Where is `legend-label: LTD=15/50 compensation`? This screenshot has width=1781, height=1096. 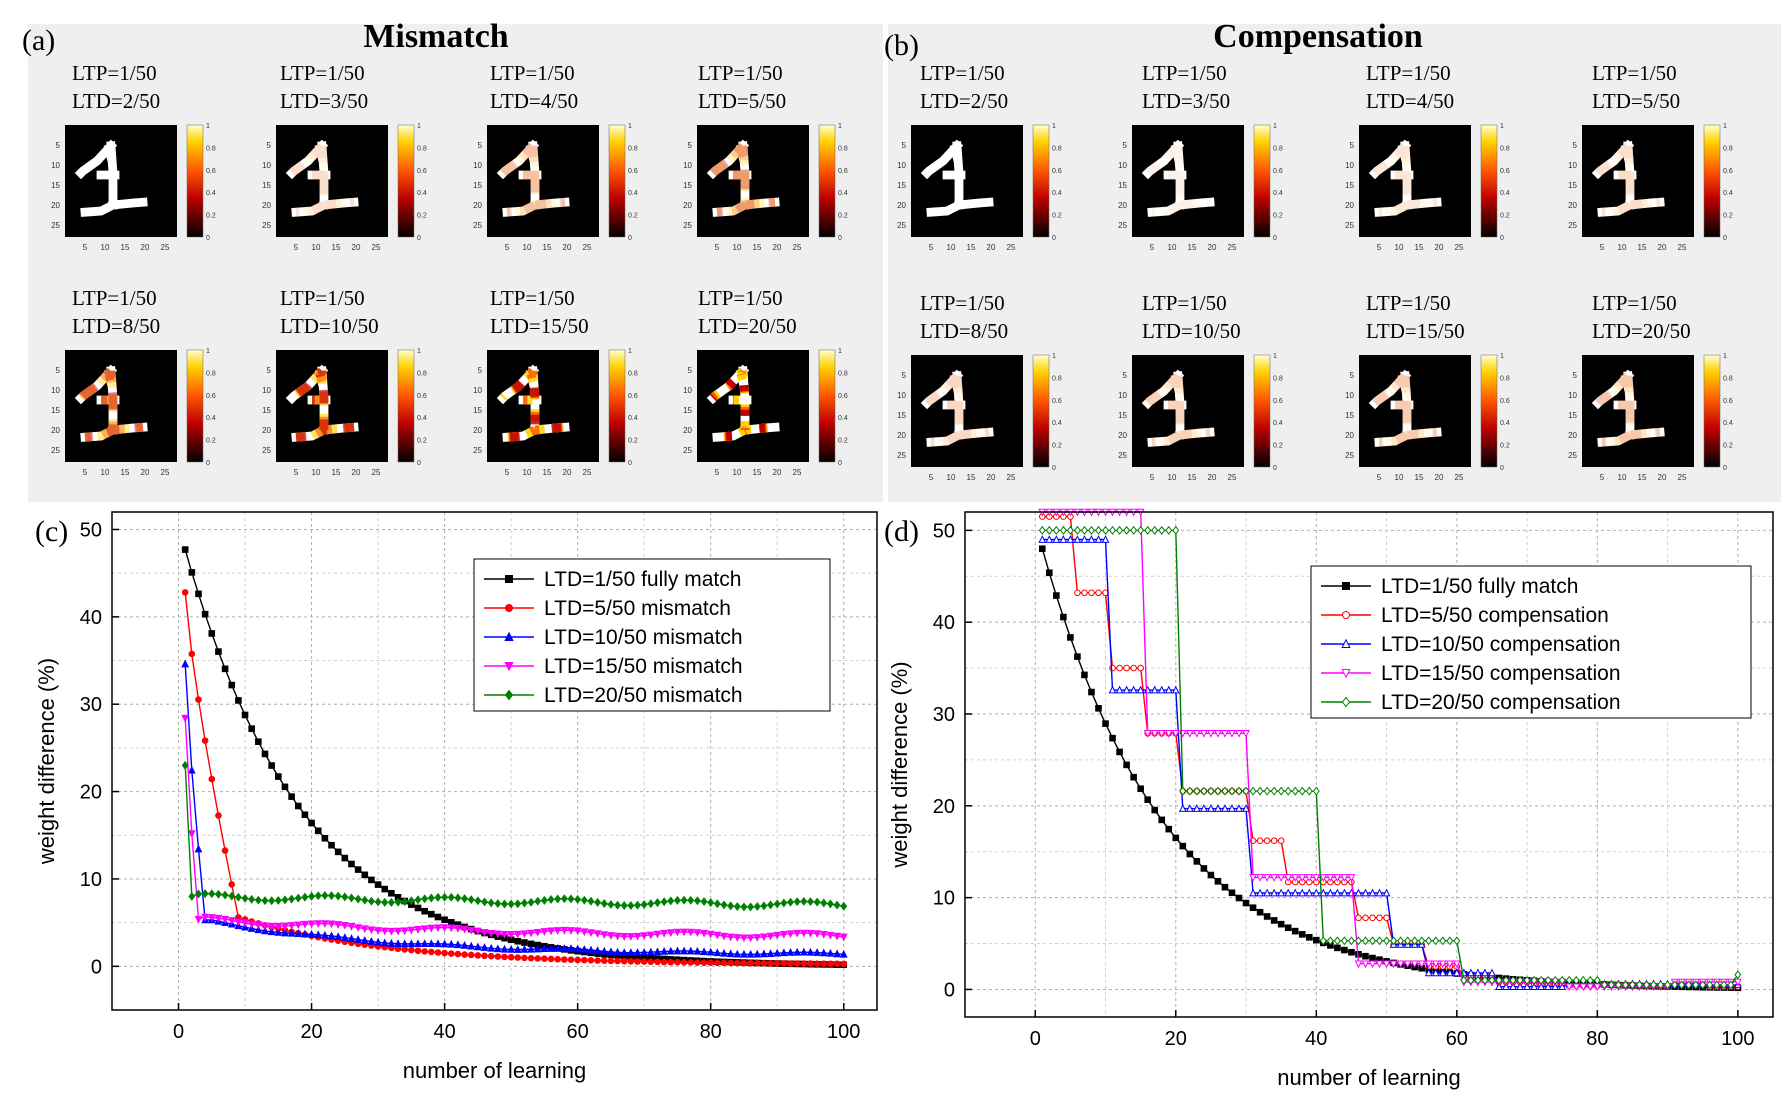 legend-label: LTD=15/50 compensation is located at coordinates (1501, 673).